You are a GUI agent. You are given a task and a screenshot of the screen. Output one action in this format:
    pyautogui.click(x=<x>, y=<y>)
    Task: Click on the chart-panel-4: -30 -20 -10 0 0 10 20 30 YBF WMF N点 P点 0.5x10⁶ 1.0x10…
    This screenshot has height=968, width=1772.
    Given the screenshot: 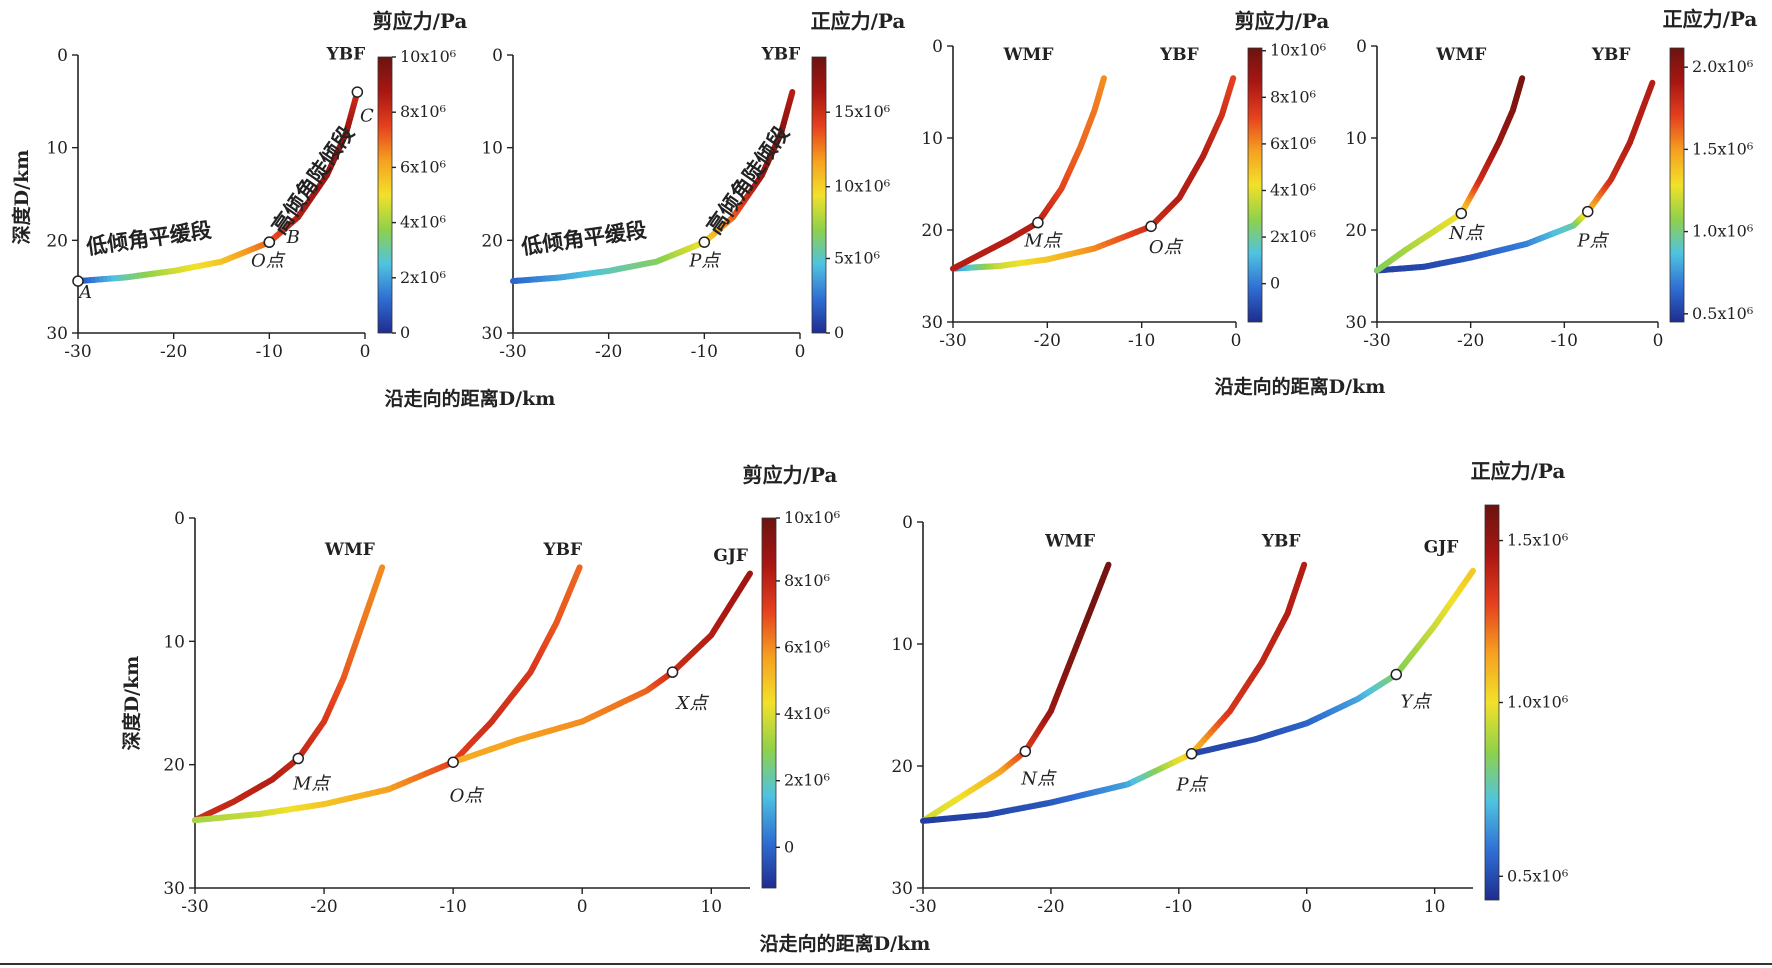 What is the action you would take?
    pyautogui.click(x=1551, y=179)
    